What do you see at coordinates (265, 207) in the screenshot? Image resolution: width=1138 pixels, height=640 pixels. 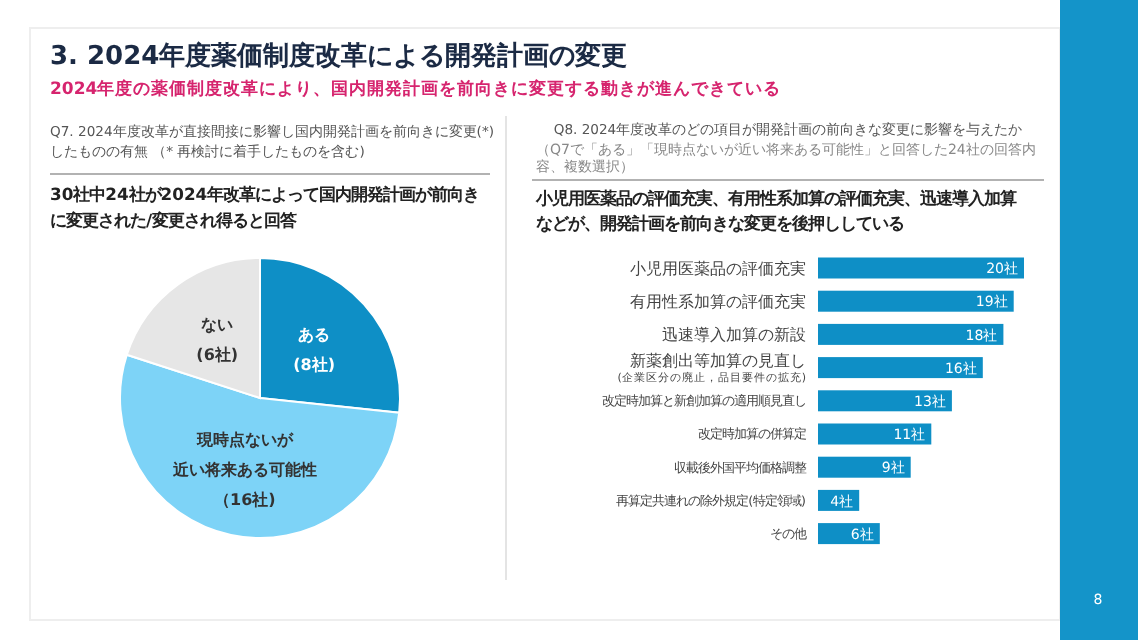 I see `chart-subtitle: 30社中24社が2024年改革によって国内開発計画が前向きに変更された/変更され得ると回答` at bounding box center [265, 207].